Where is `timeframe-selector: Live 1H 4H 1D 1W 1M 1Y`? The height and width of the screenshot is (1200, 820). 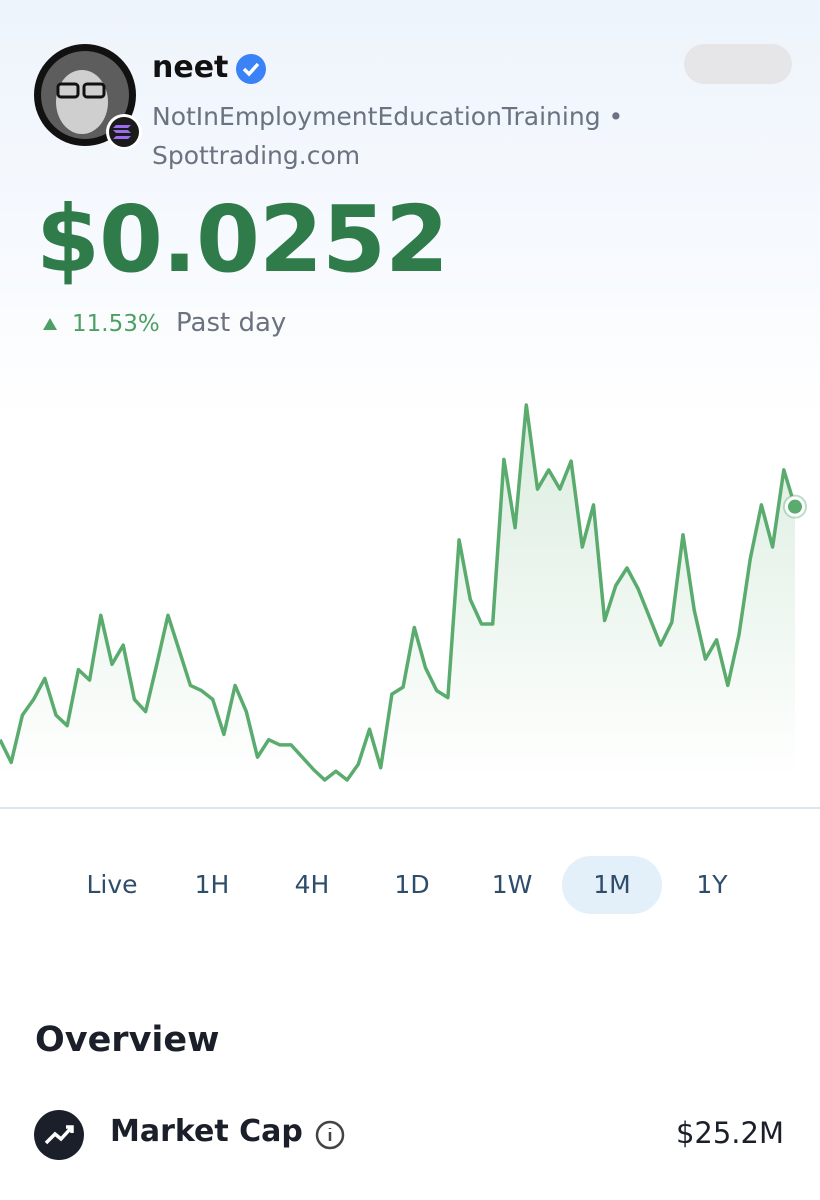 timeframe-selector: Live 1H 4H 1D 1W 1M 1Y is located at coordinates (412, 886).